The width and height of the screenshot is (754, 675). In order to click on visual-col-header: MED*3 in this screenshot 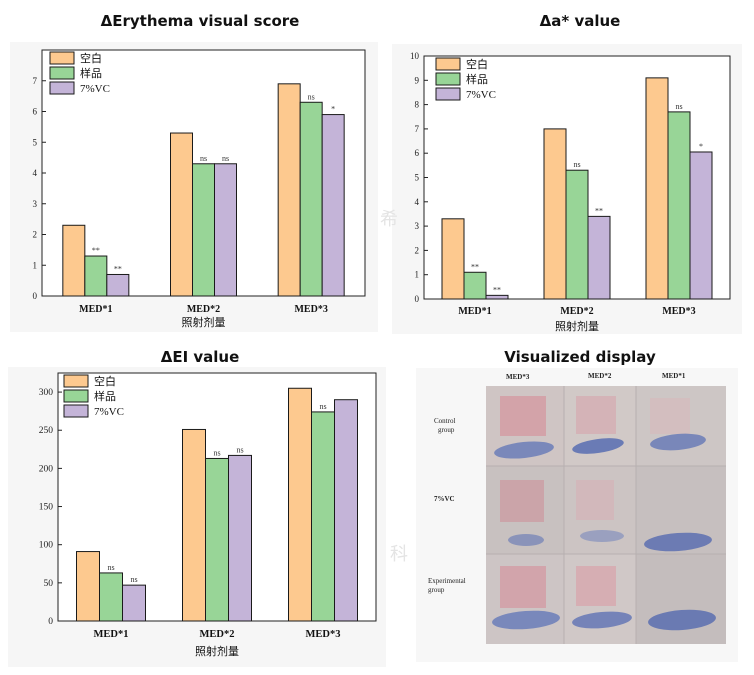, I will do `click(518, 377)`.